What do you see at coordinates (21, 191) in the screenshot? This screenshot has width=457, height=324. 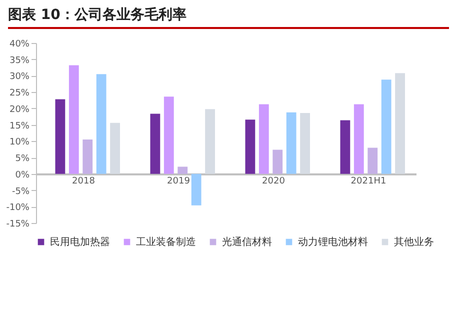 I see `y-tick-label: -5%` at bounding box center [21, 191].